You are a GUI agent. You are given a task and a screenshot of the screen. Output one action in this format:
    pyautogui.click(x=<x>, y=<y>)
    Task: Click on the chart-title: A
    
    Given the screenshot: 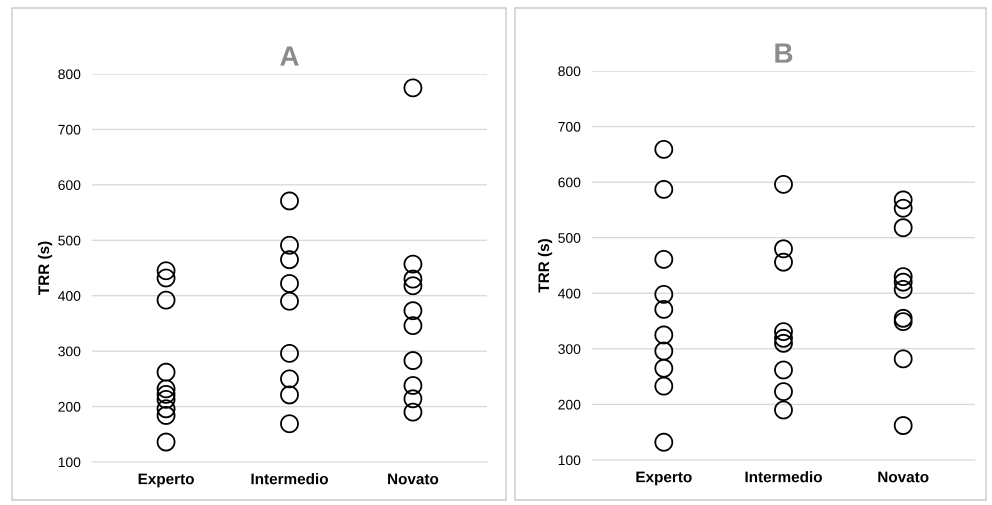 What is the action you would take?
    pyautogui.click(x=289, y=56)
    